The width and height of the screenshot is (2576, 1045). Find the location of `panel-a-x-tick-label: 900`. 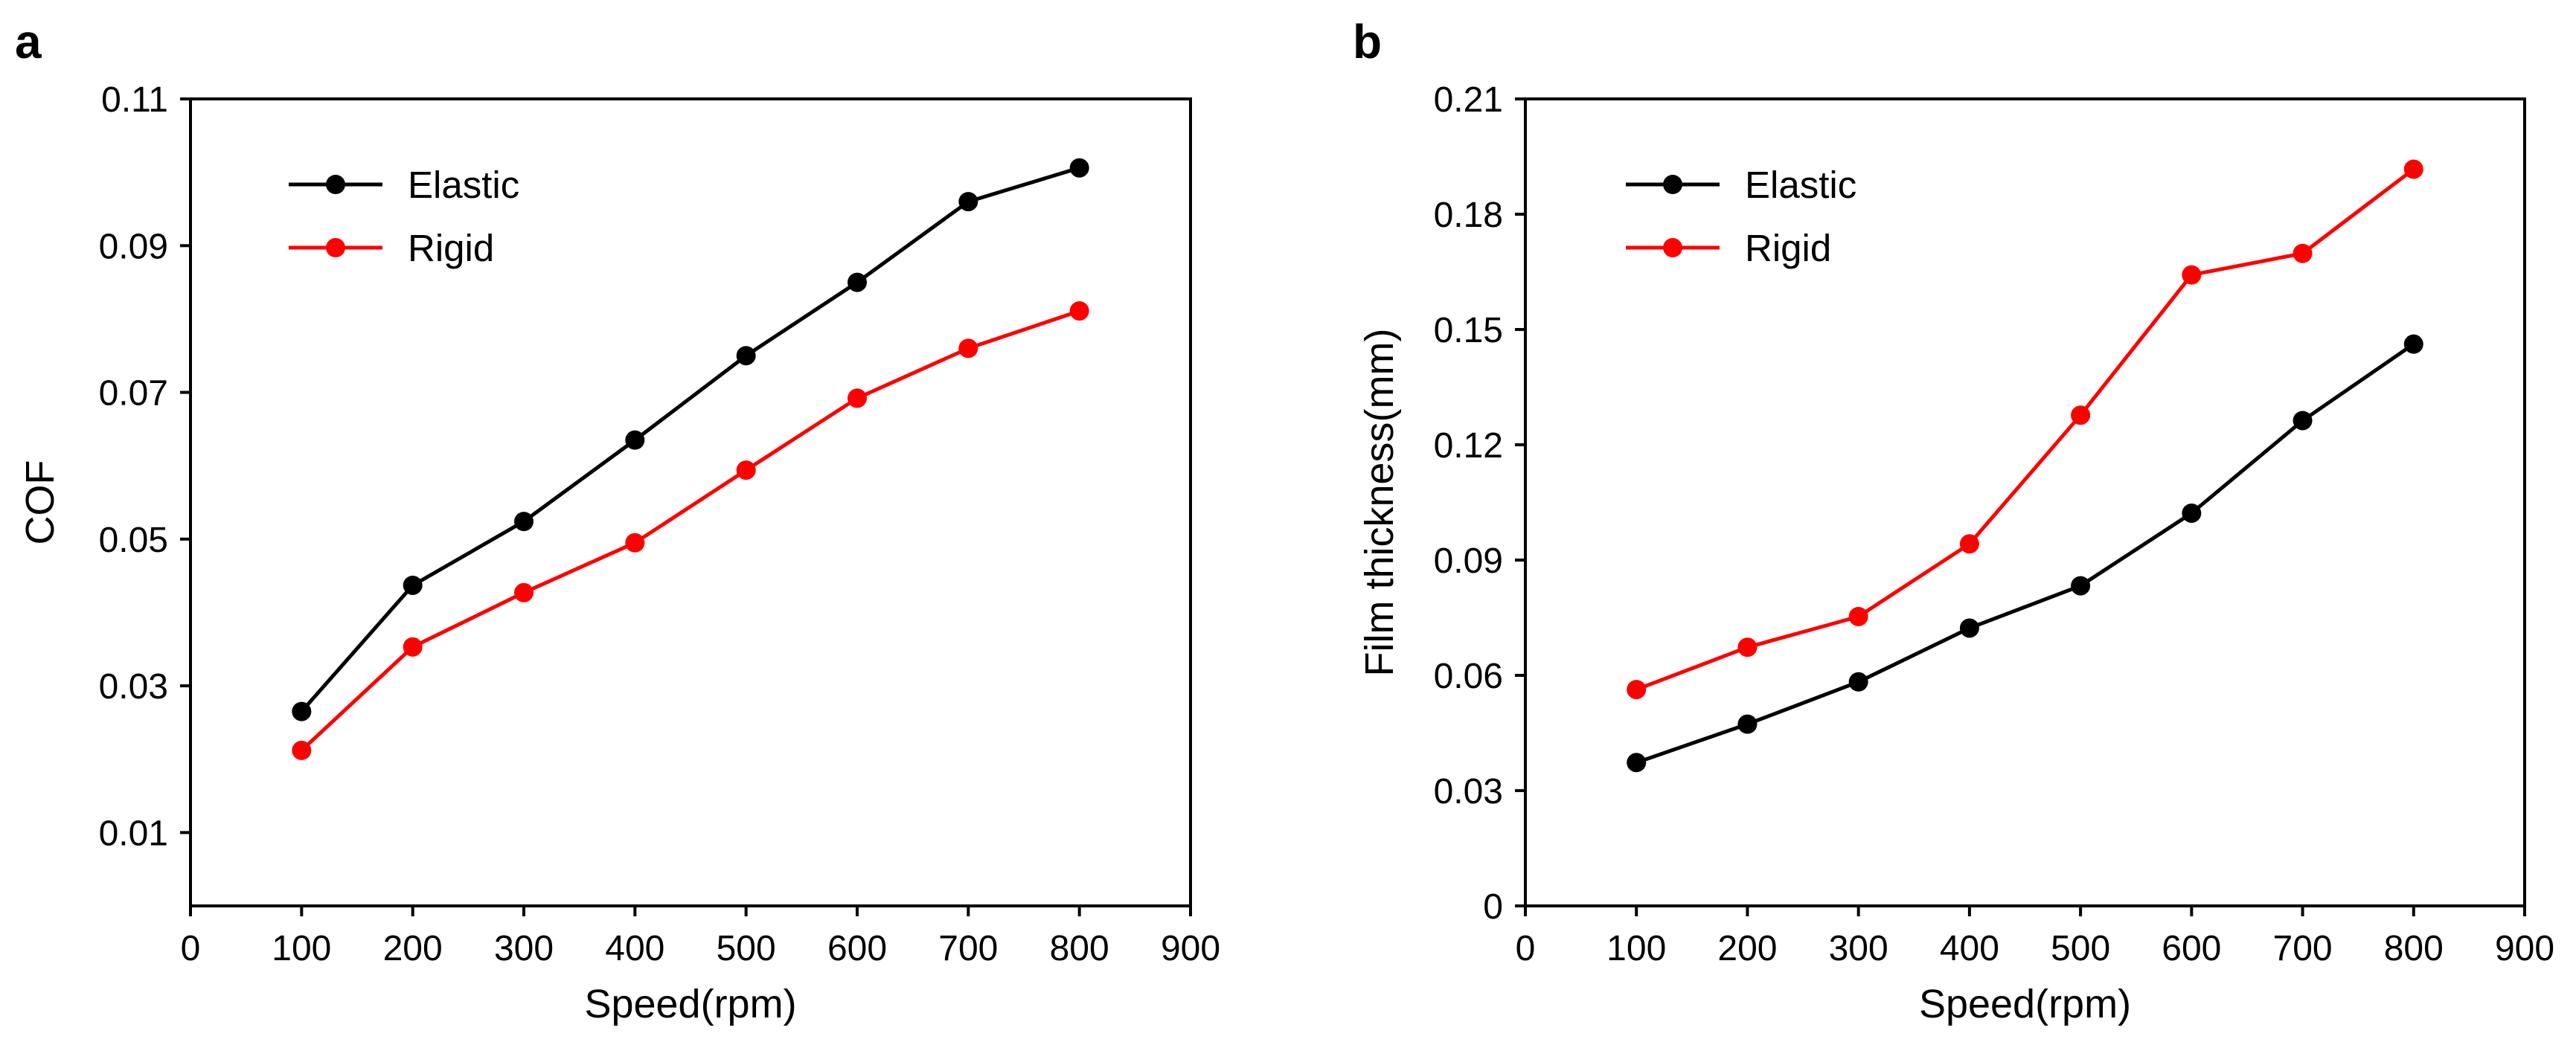

panel-a-x-tick-label: 900 is located at coordinates (1191, 949).